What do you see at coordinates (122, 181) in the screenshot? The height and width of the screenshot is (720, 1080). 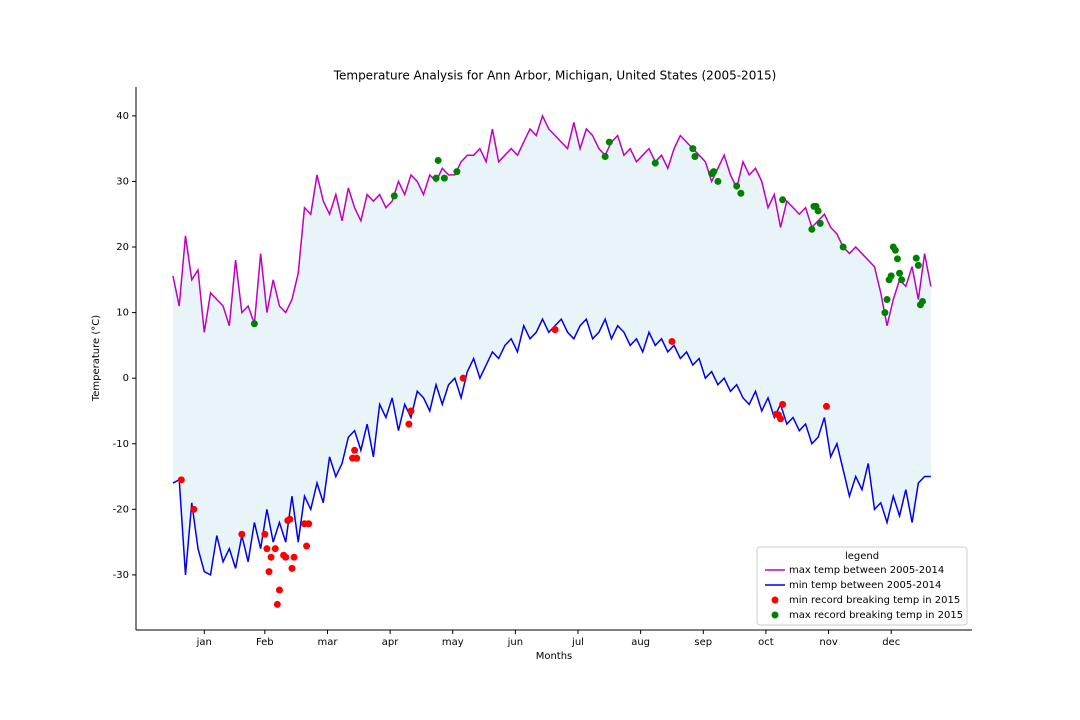 I see `y-tick-label: 30` at bounding box center [122, 181].